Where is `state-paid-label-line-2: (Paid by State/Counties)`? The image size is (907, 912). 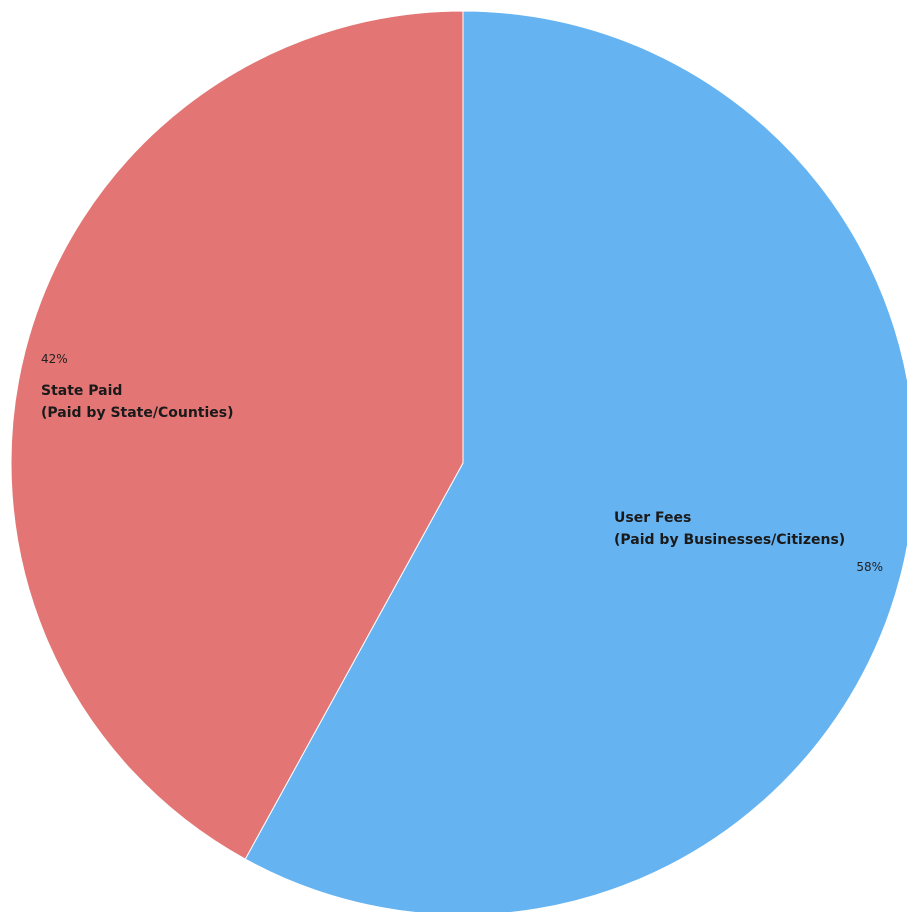
state-paid-label-line-2: (Paid by State/Counties) is located at coordinates (137, 413).